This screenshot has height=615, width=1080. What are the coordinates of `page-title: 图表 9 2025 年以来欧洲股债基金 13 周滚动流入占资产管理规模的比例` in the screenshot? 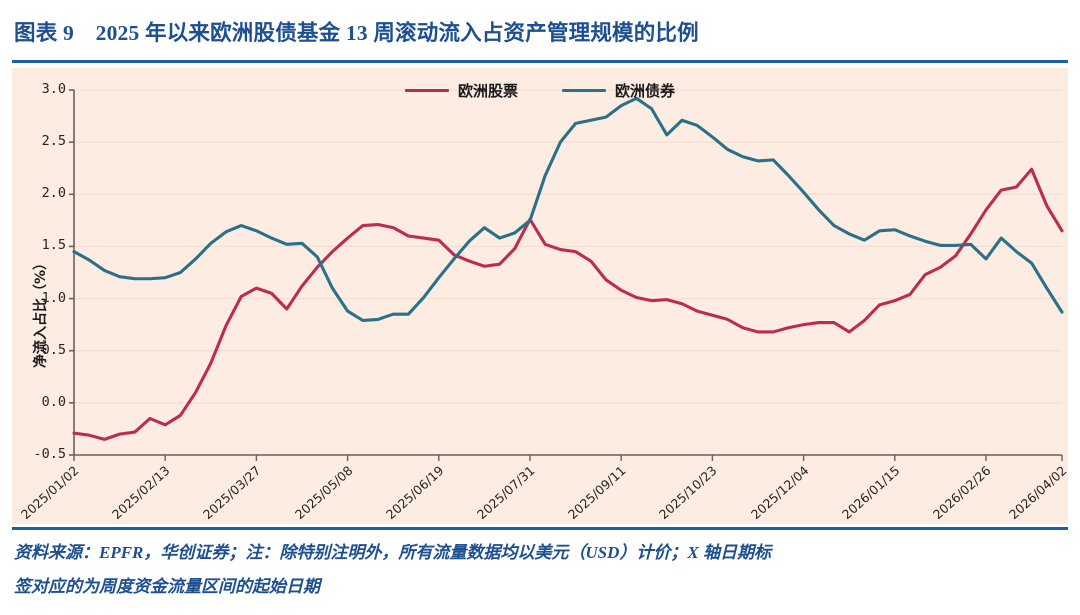 It's located at (356, 32).